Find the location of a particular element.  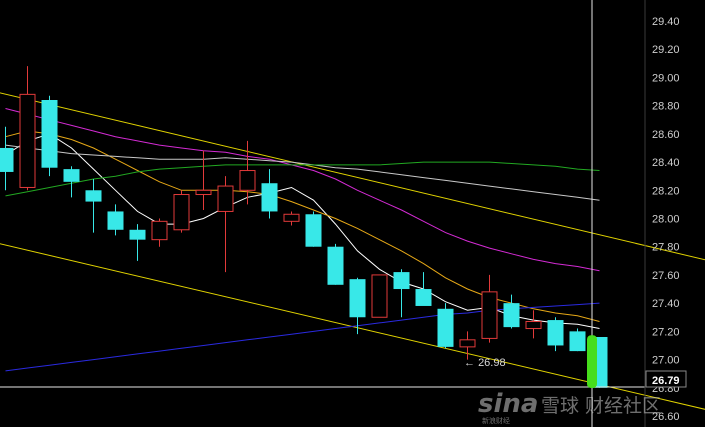

low-annotation-text: ← 26.98 is located at coordinates (485, 363).